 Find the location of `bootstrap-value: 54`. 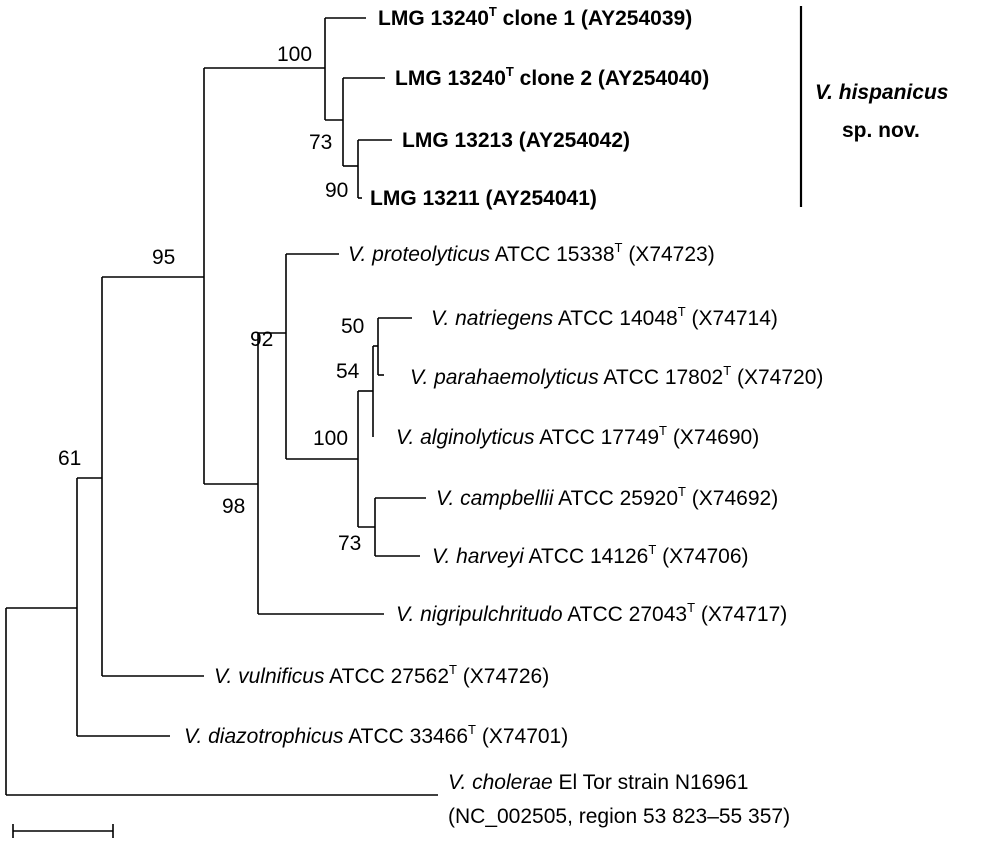

bootstrap-value: 54 is located at coordinates (348, 371).